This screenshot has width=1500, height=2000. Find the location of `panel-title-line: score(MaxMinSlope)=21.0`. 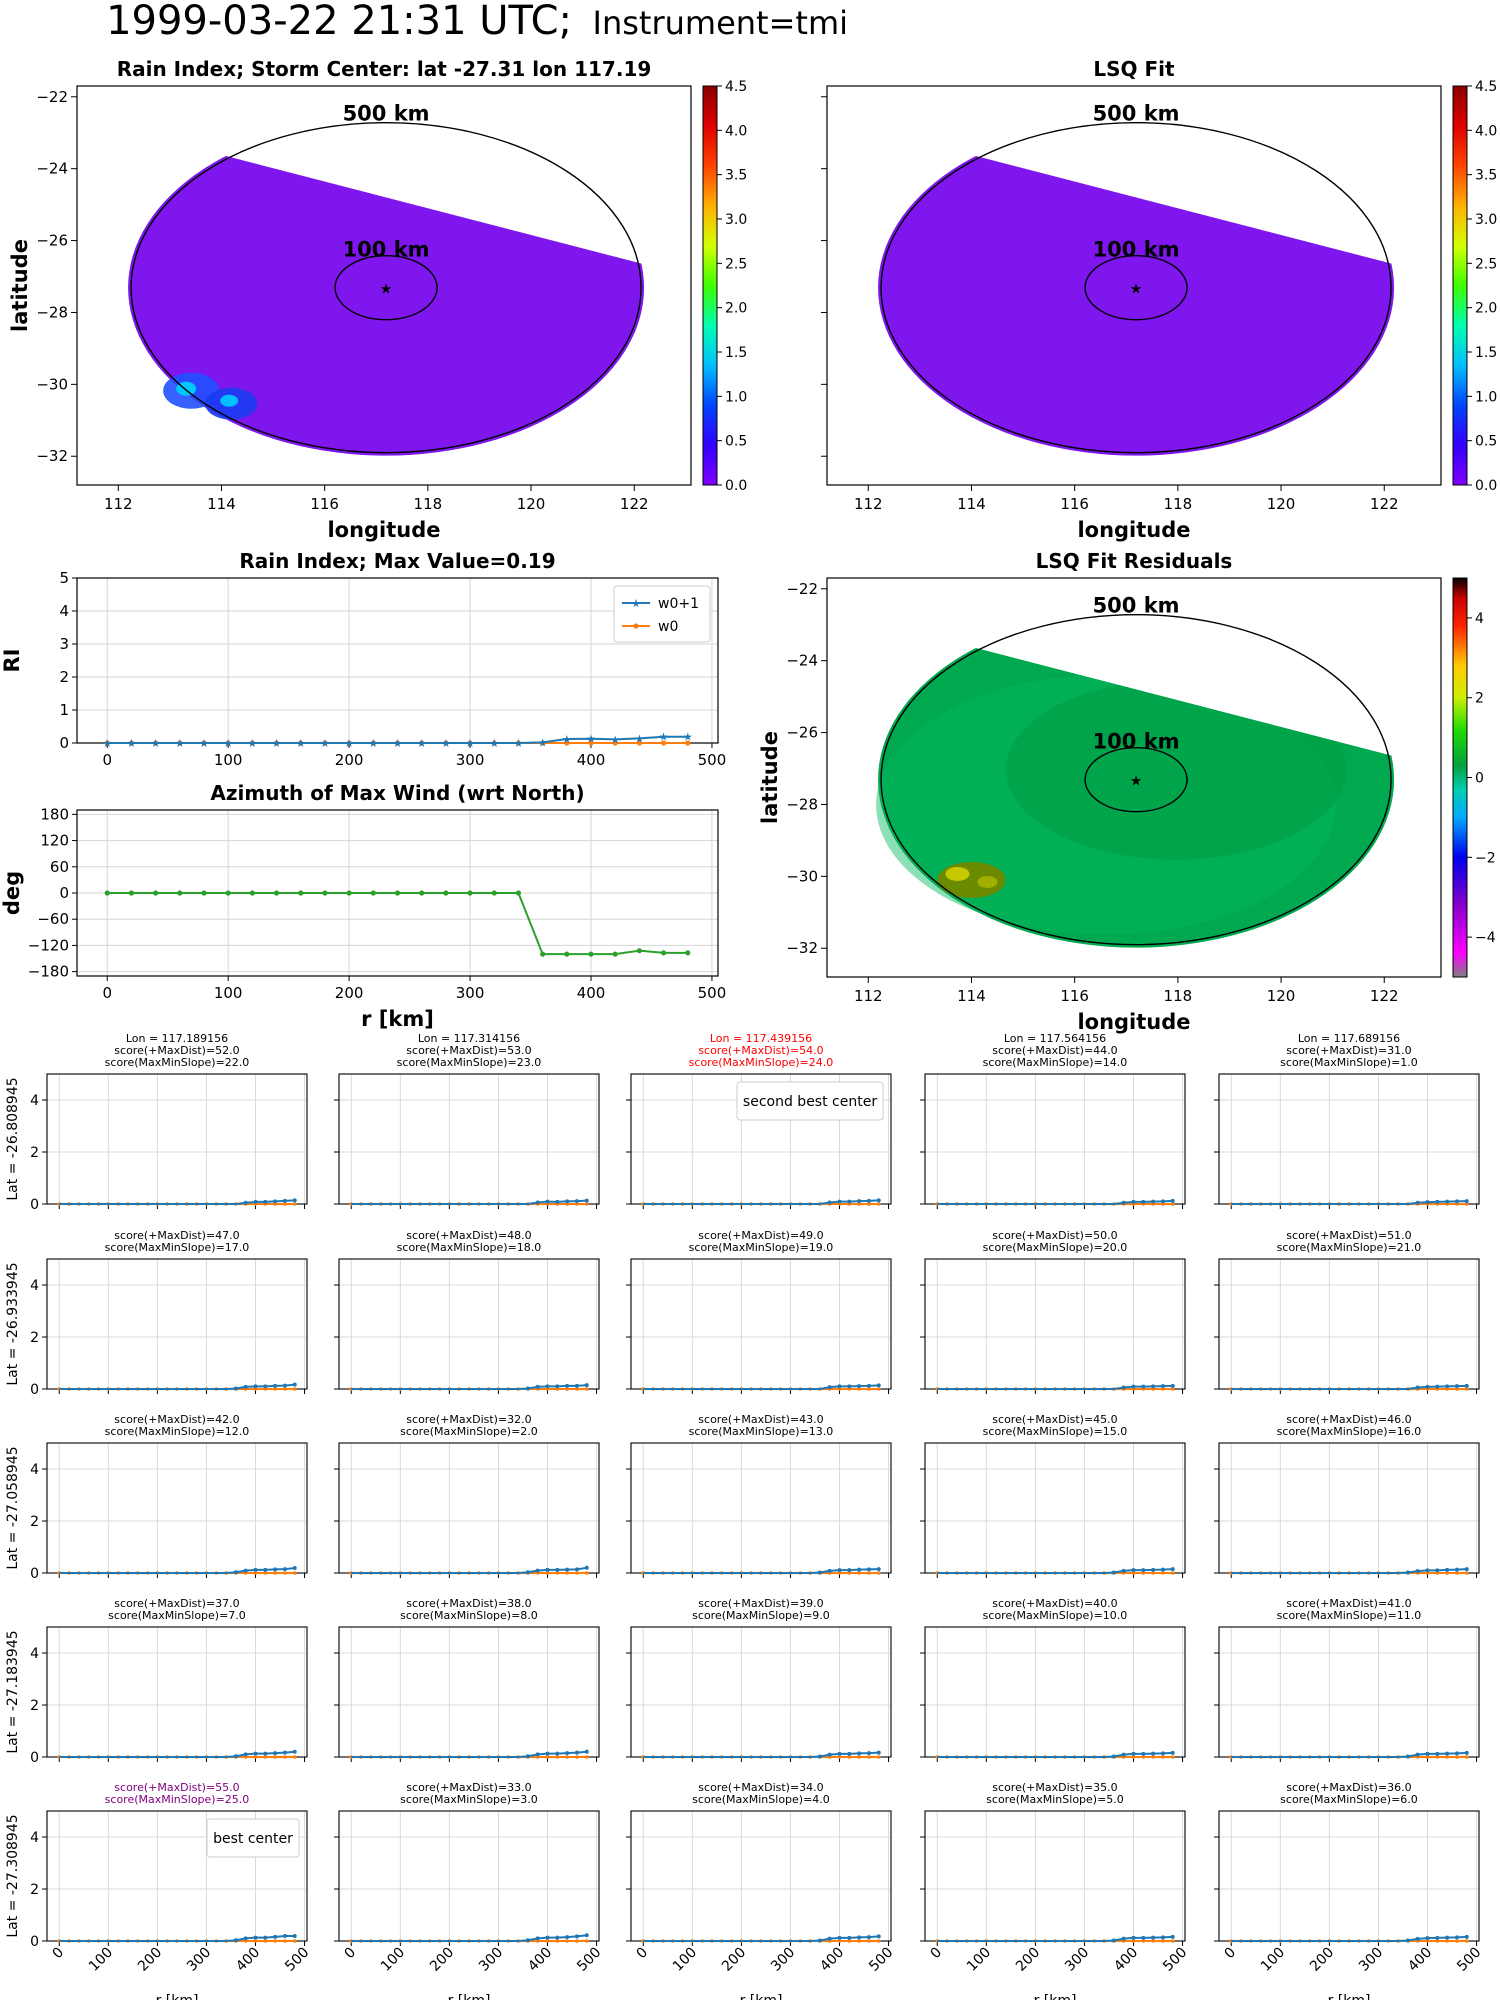

panel-title-line: score(MaxMinSlope)=21.0 is located at coordinates (1349, 1247).